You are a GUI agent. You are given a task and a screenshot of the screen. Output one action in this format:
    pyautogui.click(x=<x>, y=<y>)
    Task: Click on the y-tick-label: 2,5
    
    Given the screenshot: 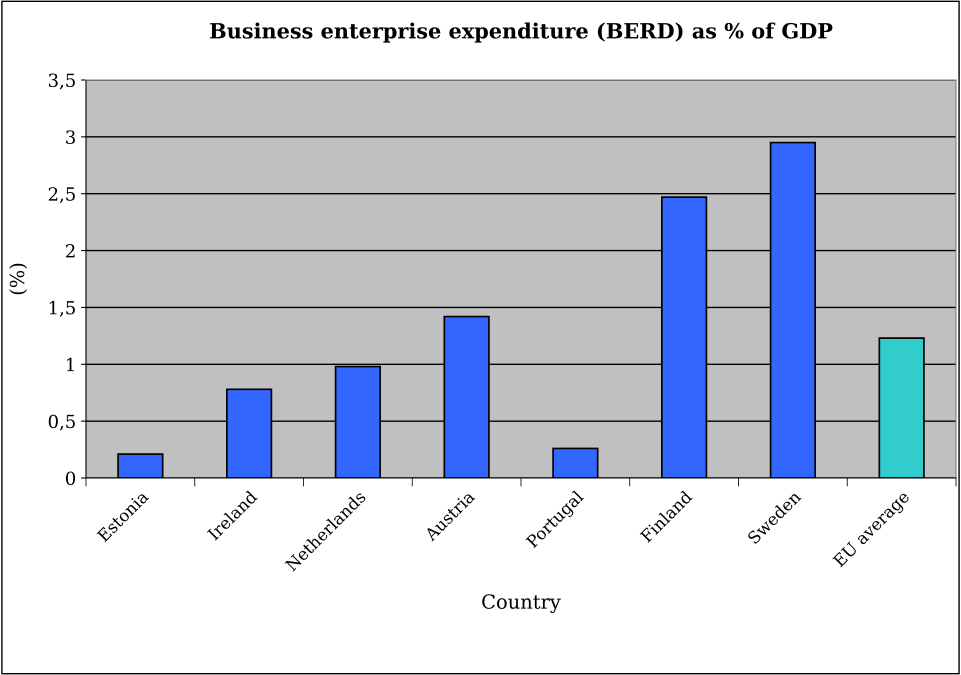 What is the action you would take?
    pyautogui.click(x=61, y=195)
    